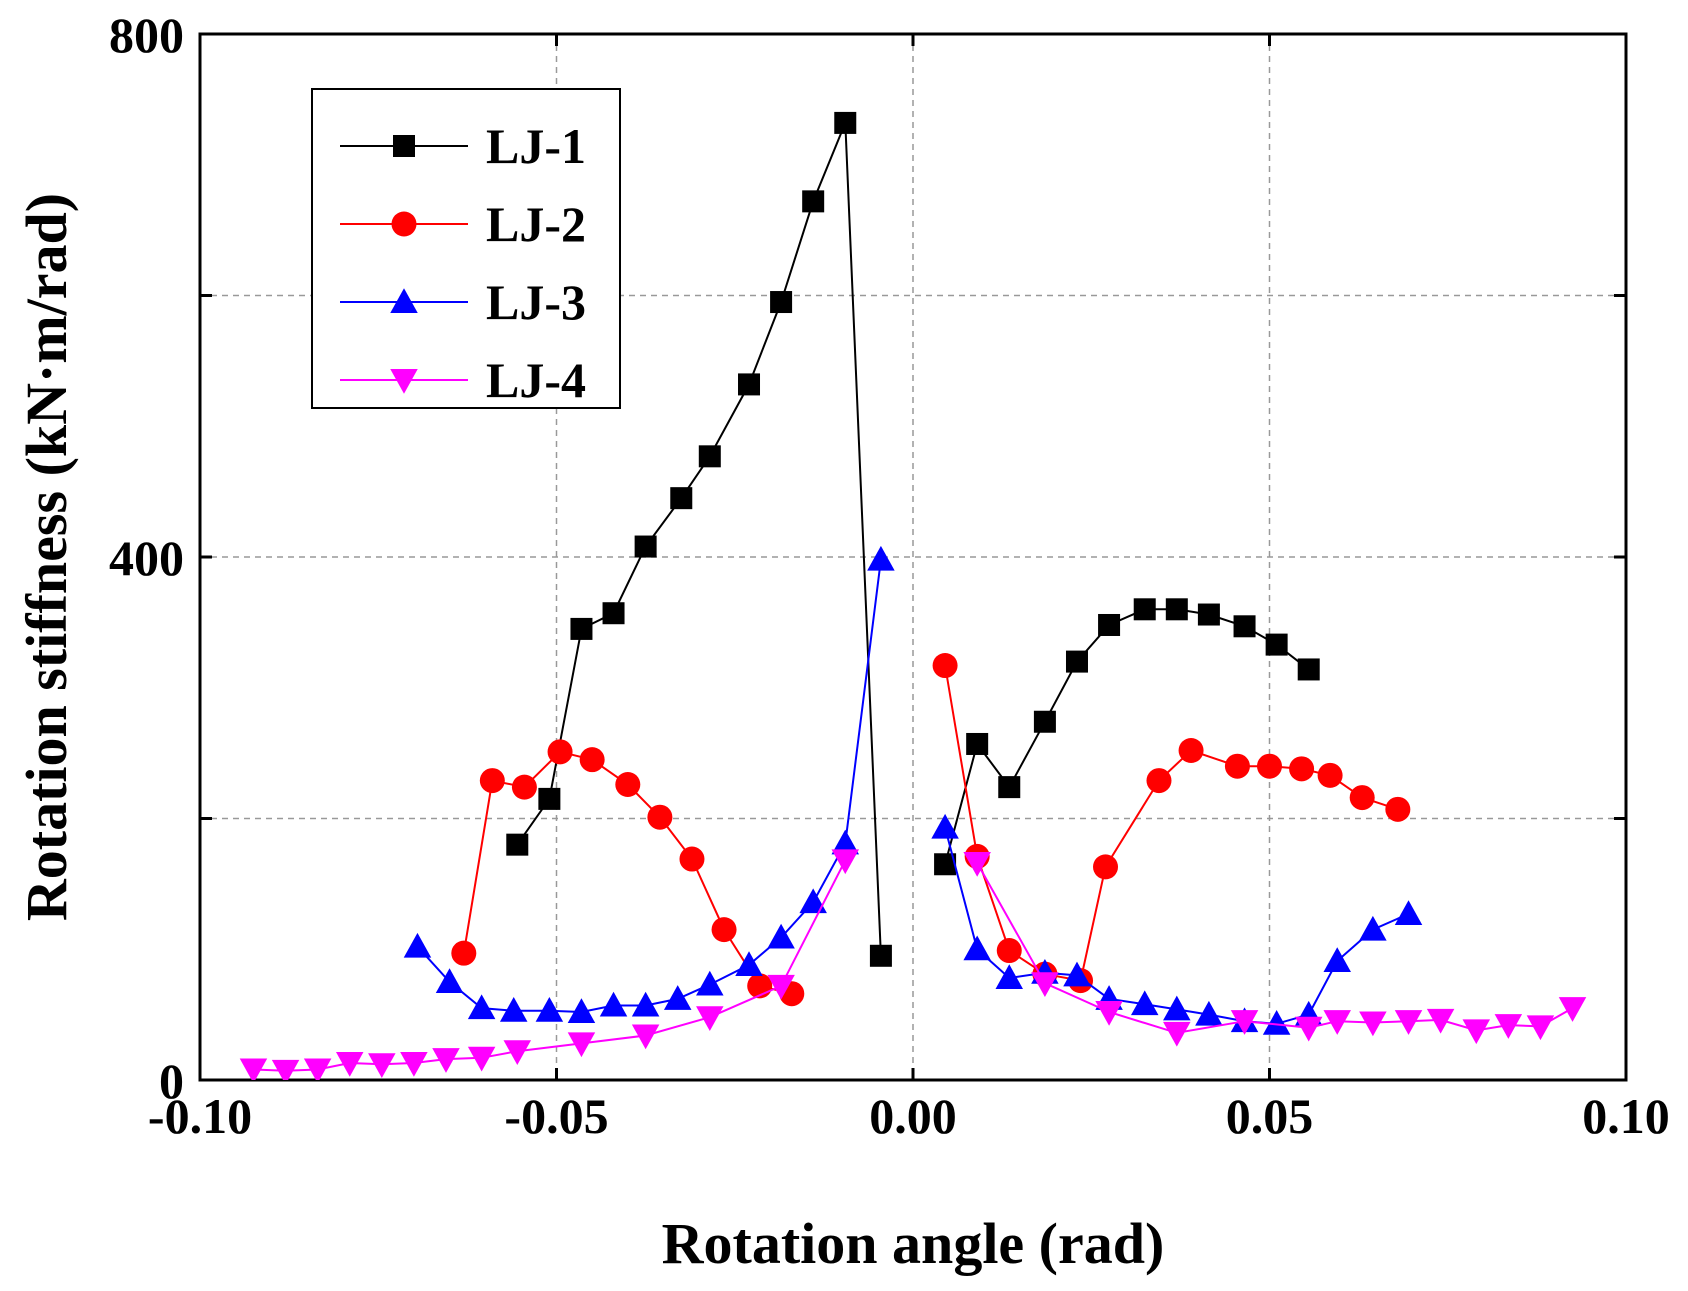 The height and width of the screenshot is (1291, 1688). I want to click on legend-item-lj-2: LJ-2, so click(463, 224).